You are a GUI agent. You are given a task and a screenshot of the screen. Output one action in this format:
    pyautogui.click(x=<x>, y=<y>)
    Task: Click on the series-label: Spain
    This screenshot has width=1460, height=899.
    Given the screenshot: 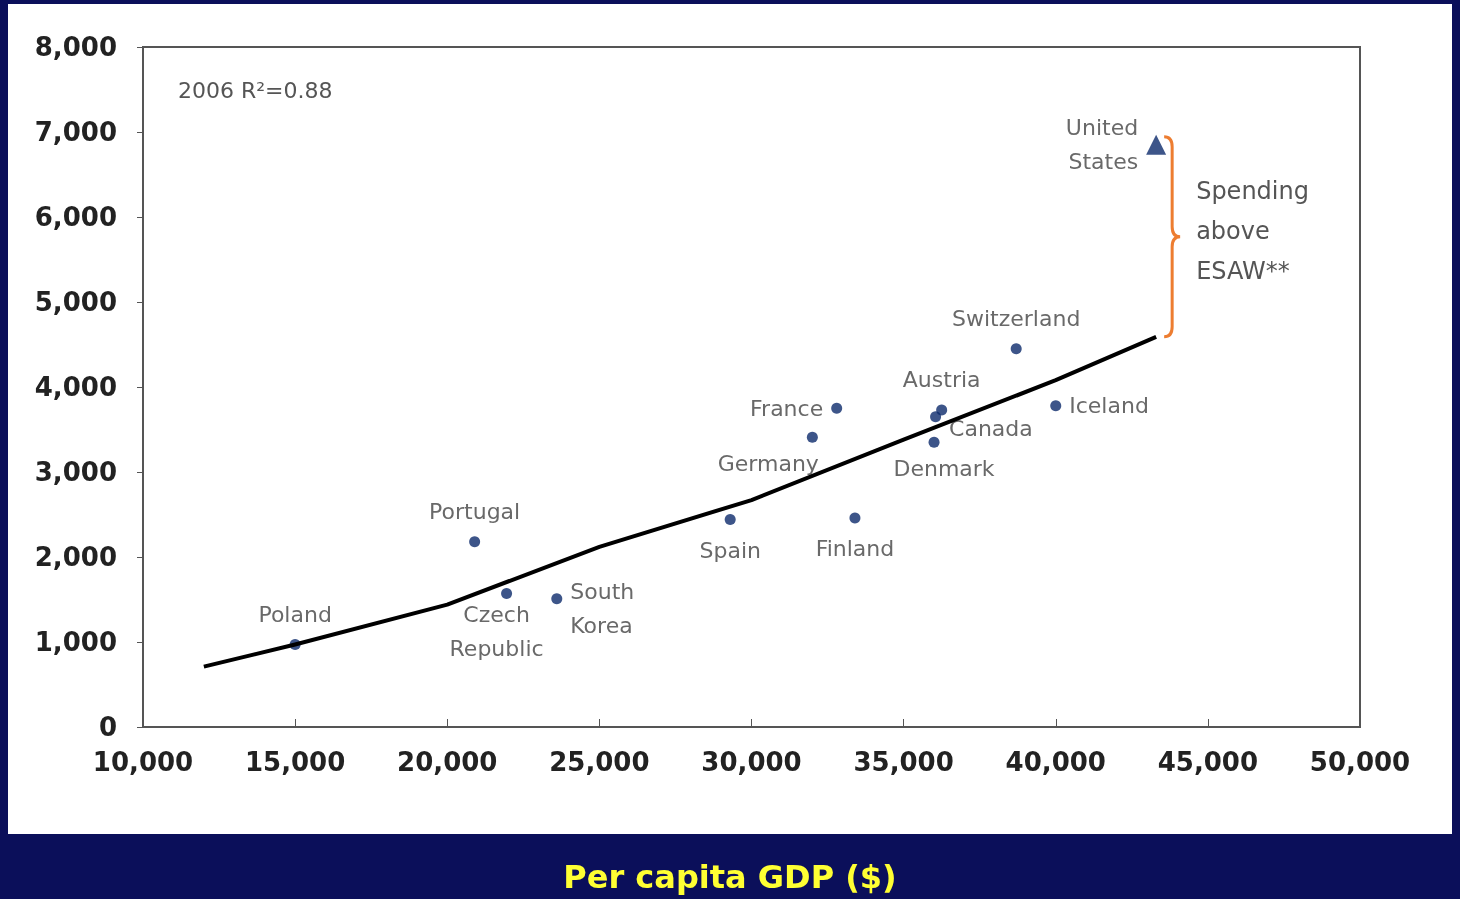 What is the action you would take?
    pyautogui.click(x=730, y=550)
    